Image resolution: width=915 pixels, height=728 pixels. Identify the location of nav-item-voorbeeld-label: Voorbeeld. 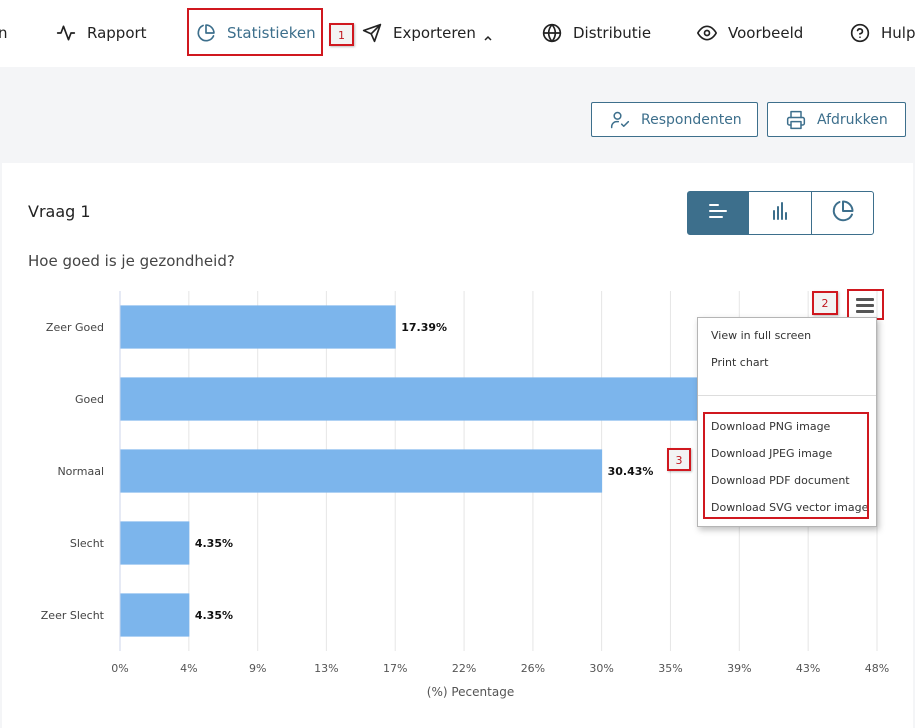
(766, 33).